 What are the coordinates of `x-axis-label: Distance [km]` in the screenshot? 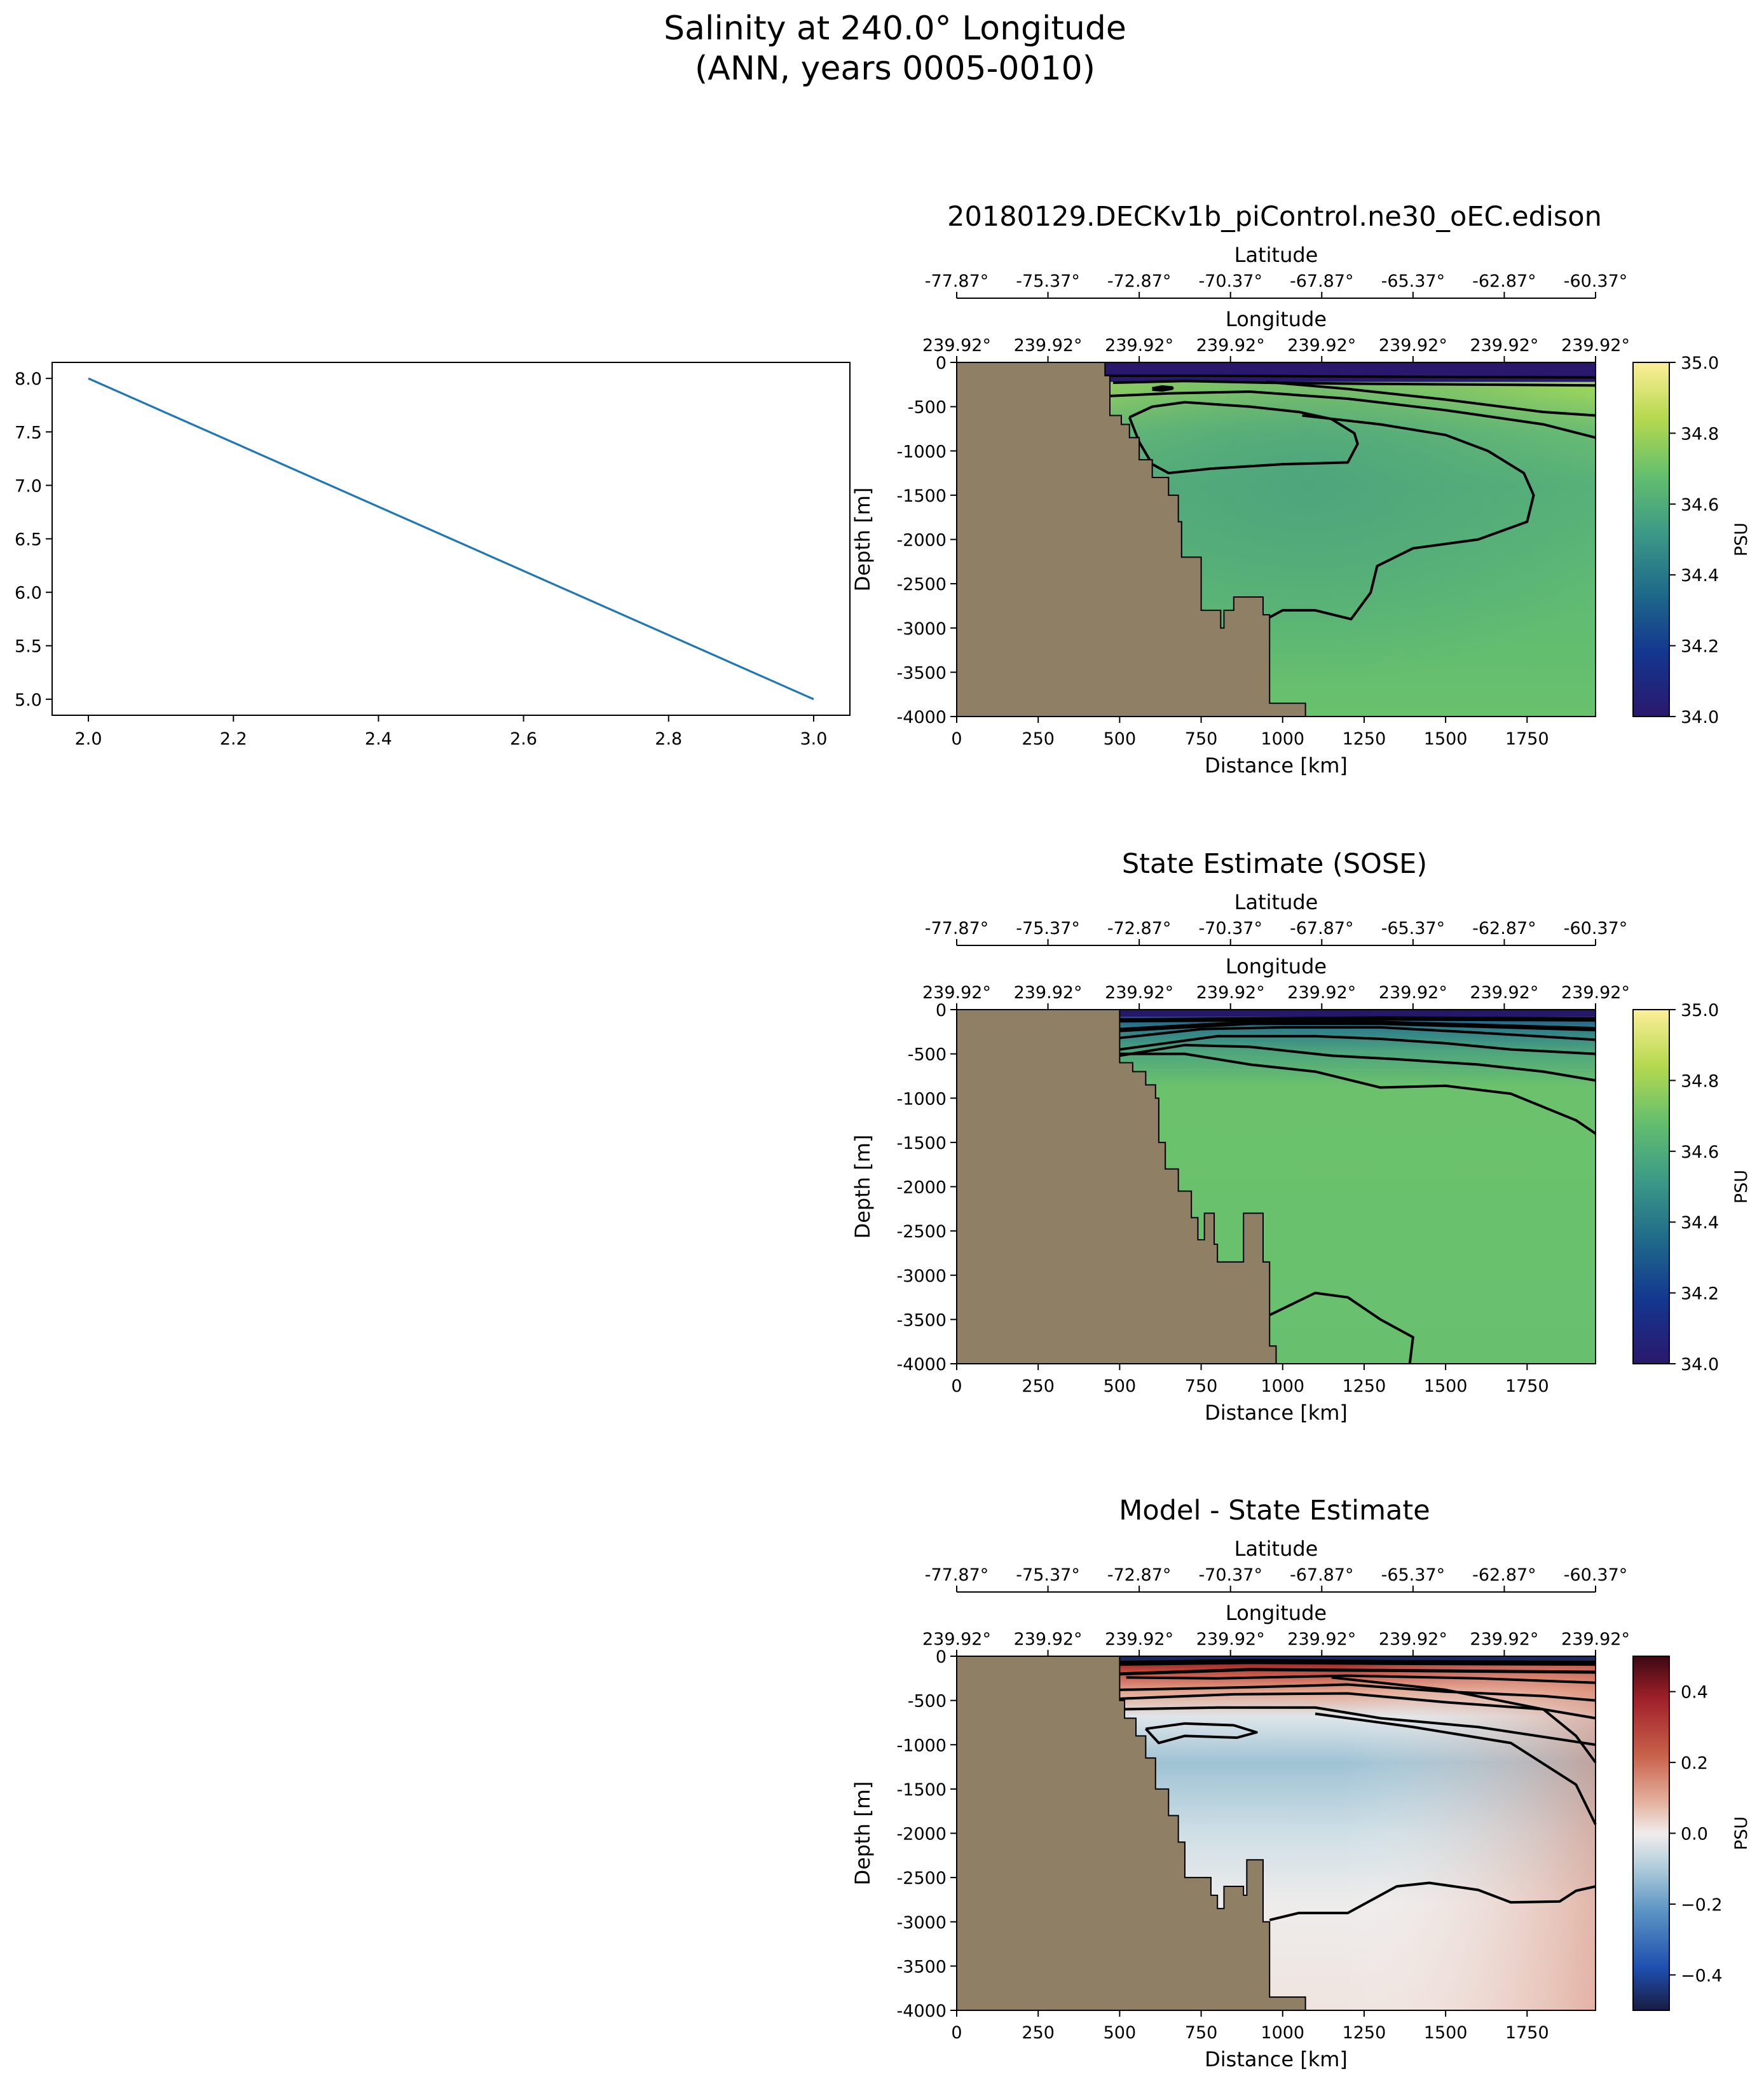 It's located at (1276, 765).